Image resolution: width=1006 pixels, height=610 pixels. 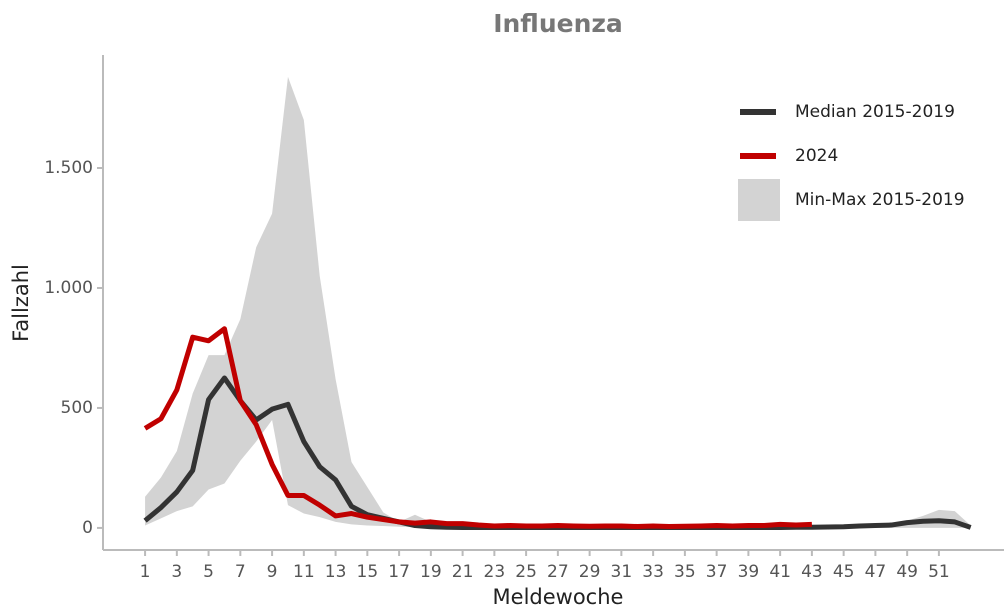 I want to click on legend-swatch, so click(x=759, y=200).